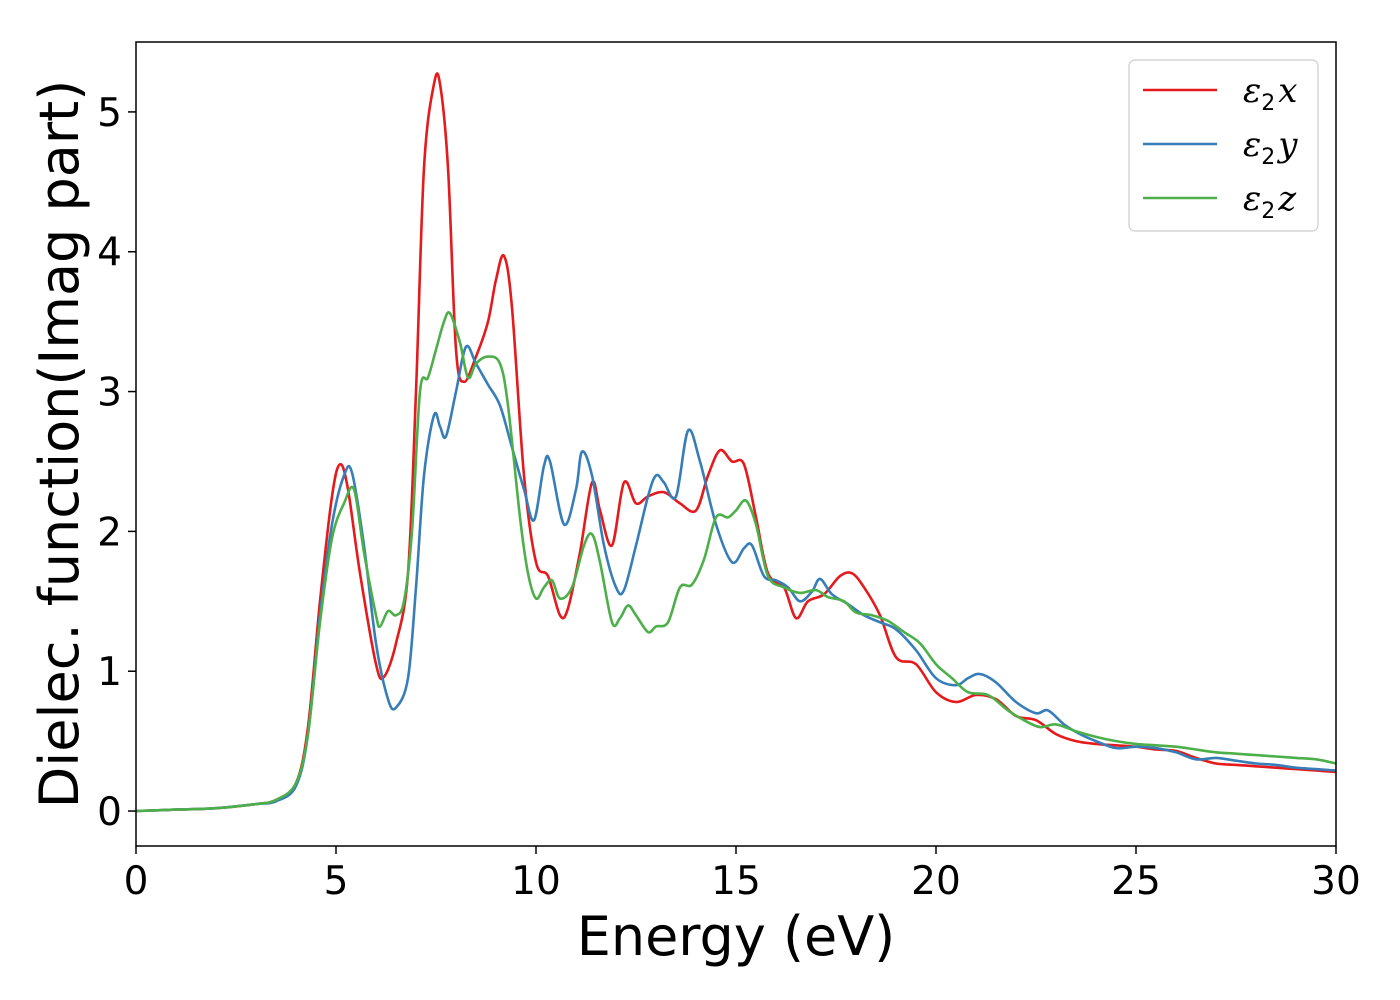 The height and width of the screenshot is (1000, 1400). Describe the element at coordinates (936, 881) in the screenshot. I see `x-tick-label: 20` at that location.